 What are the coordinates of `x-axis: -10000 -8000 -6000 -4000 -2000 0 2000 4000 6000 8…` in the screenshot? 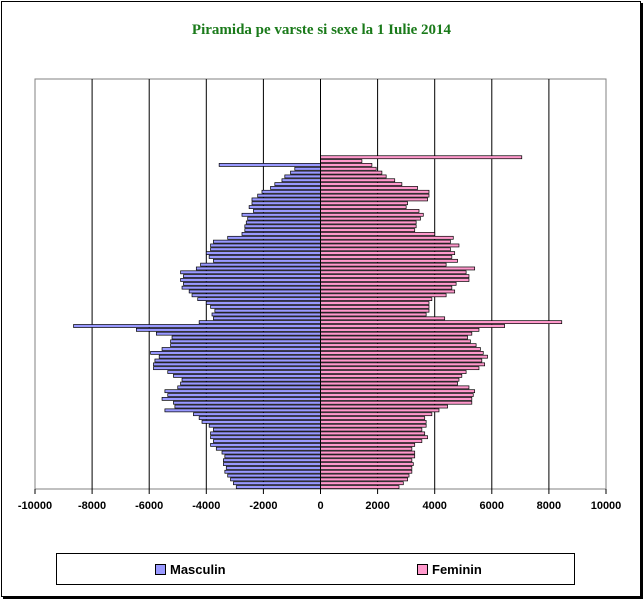 It's located at (319, 500).